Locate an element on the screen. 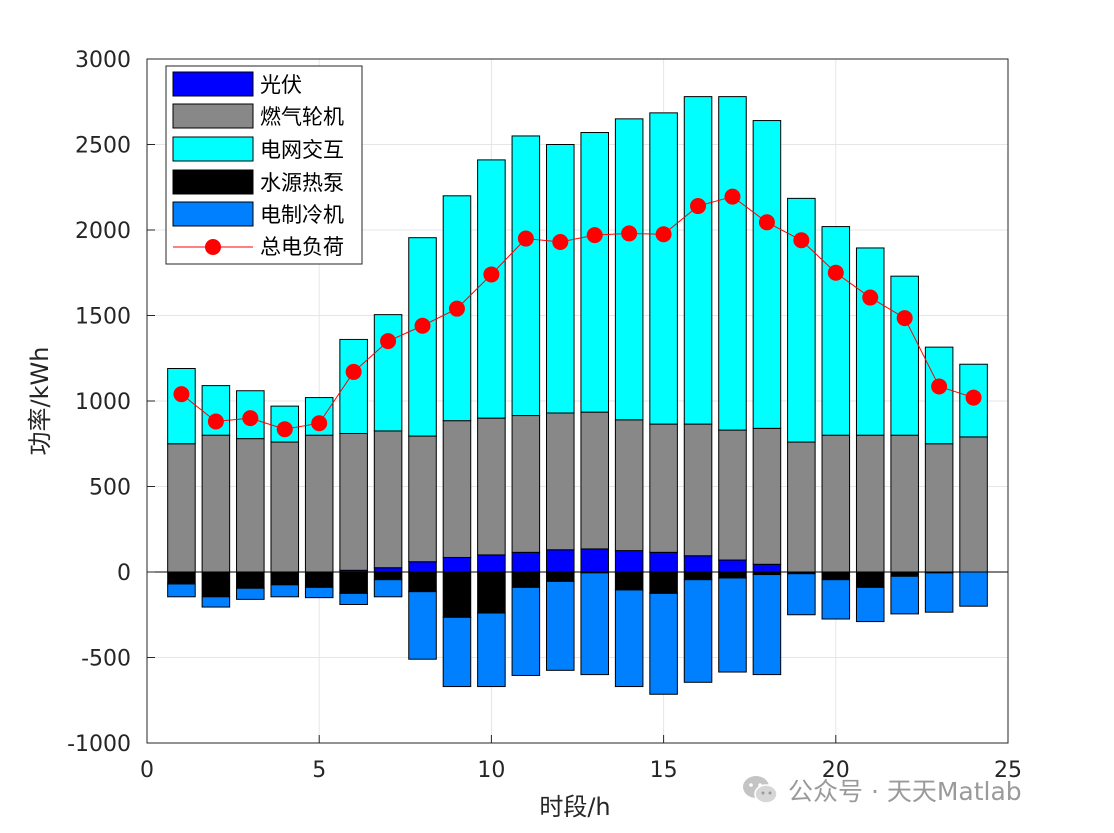  legend-swatch-pv is located at coordinates (213, 84).